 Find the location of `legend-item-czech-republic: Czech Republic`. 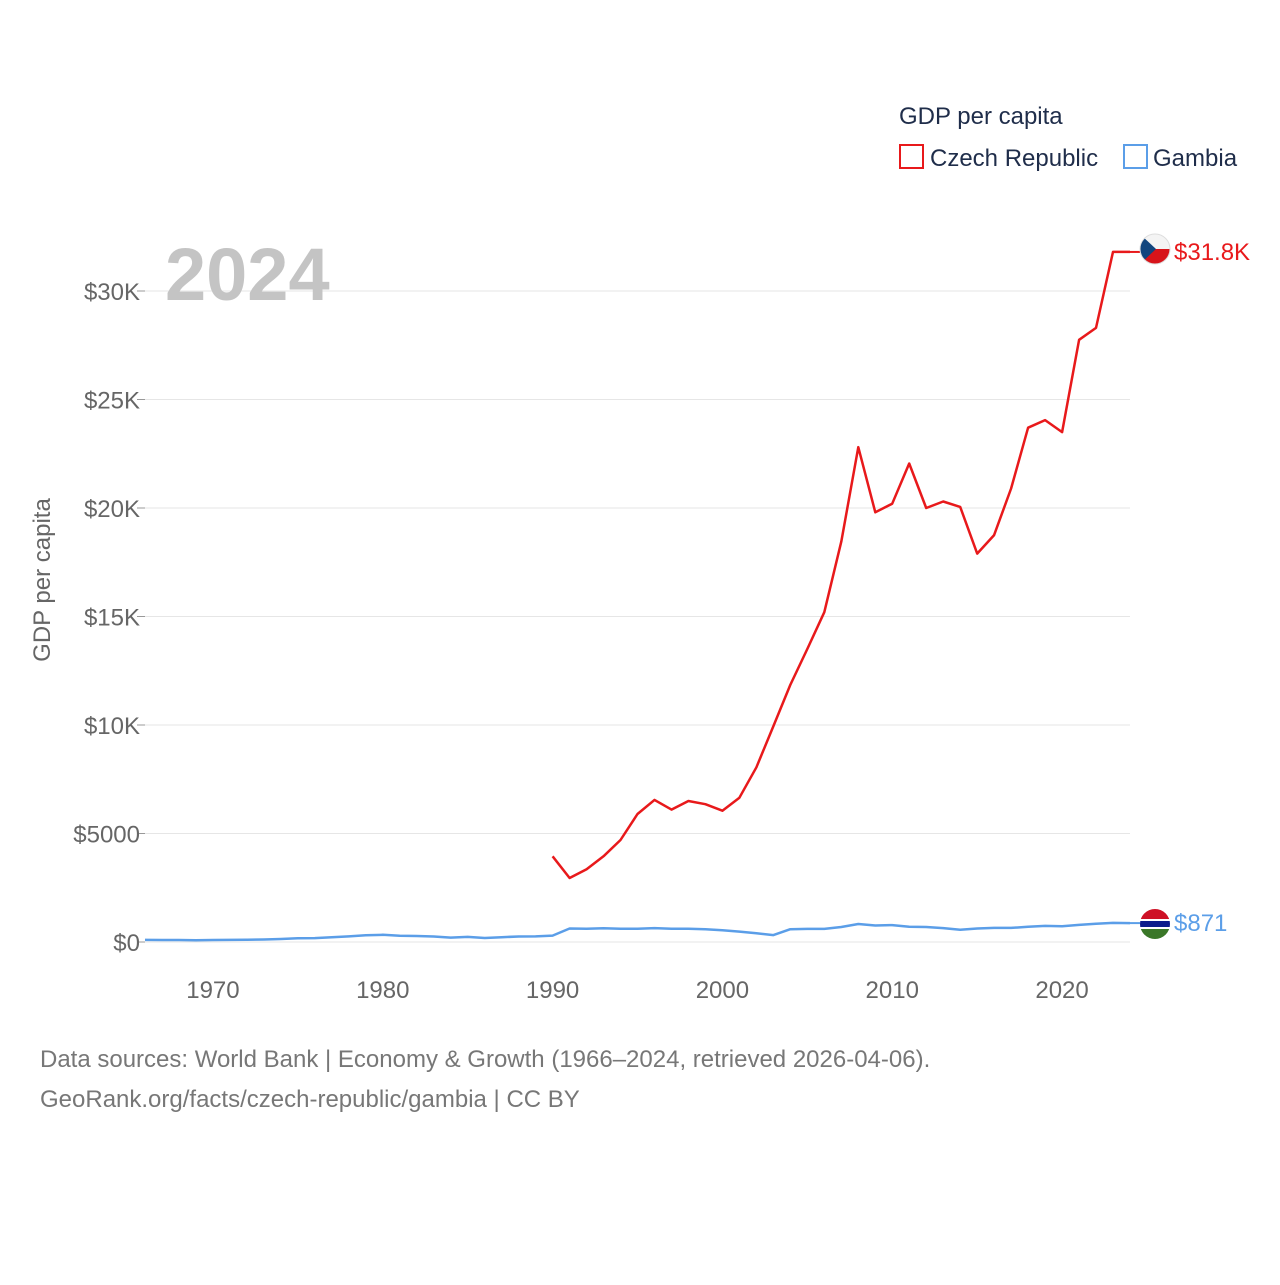

legend-item-czech-republic: Czech Republic is located at coordinates (999, 158).